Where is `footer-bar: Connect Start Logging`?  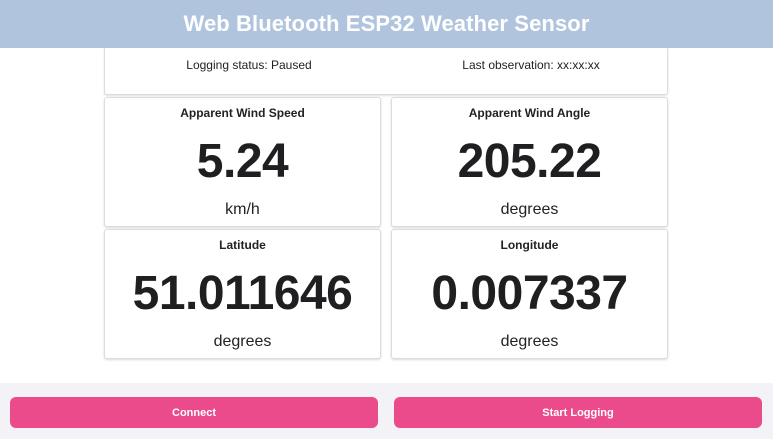 footer-bar: Connect Start Logging is located at coordinates (386, 411).